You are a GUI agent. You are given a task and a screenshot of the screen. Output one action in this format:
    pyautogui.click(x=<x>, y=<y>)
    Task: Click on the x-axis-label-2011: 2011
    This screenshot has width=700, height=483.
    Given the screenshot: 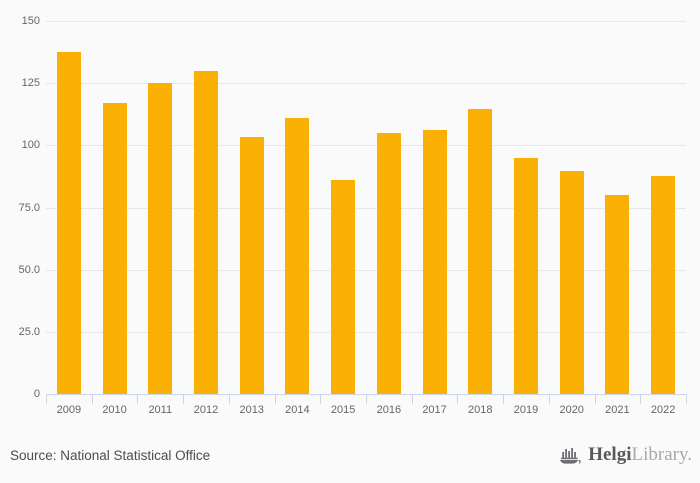 What is the action you would take?
    pyautogui.click(x=160, y=410)
    